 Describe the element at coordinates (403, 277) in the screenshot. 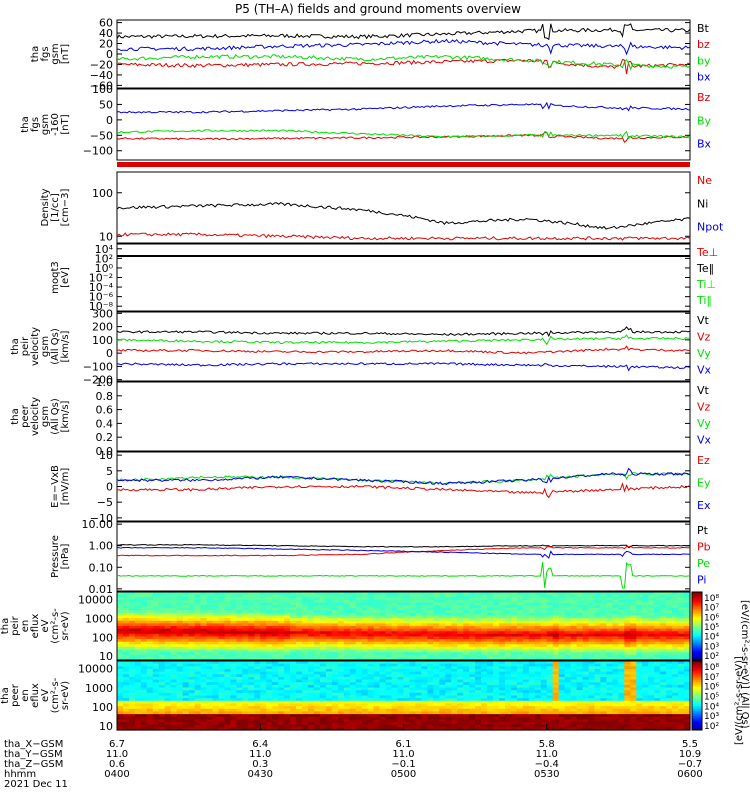

I see `panel-frame` at that location.